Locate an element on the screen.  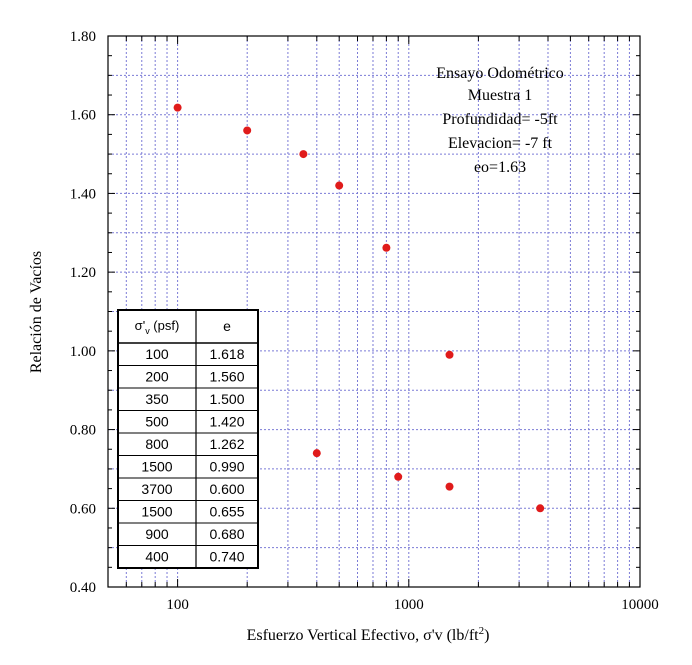
table-header-sigma: σ' is located at coordinates (140, 325).